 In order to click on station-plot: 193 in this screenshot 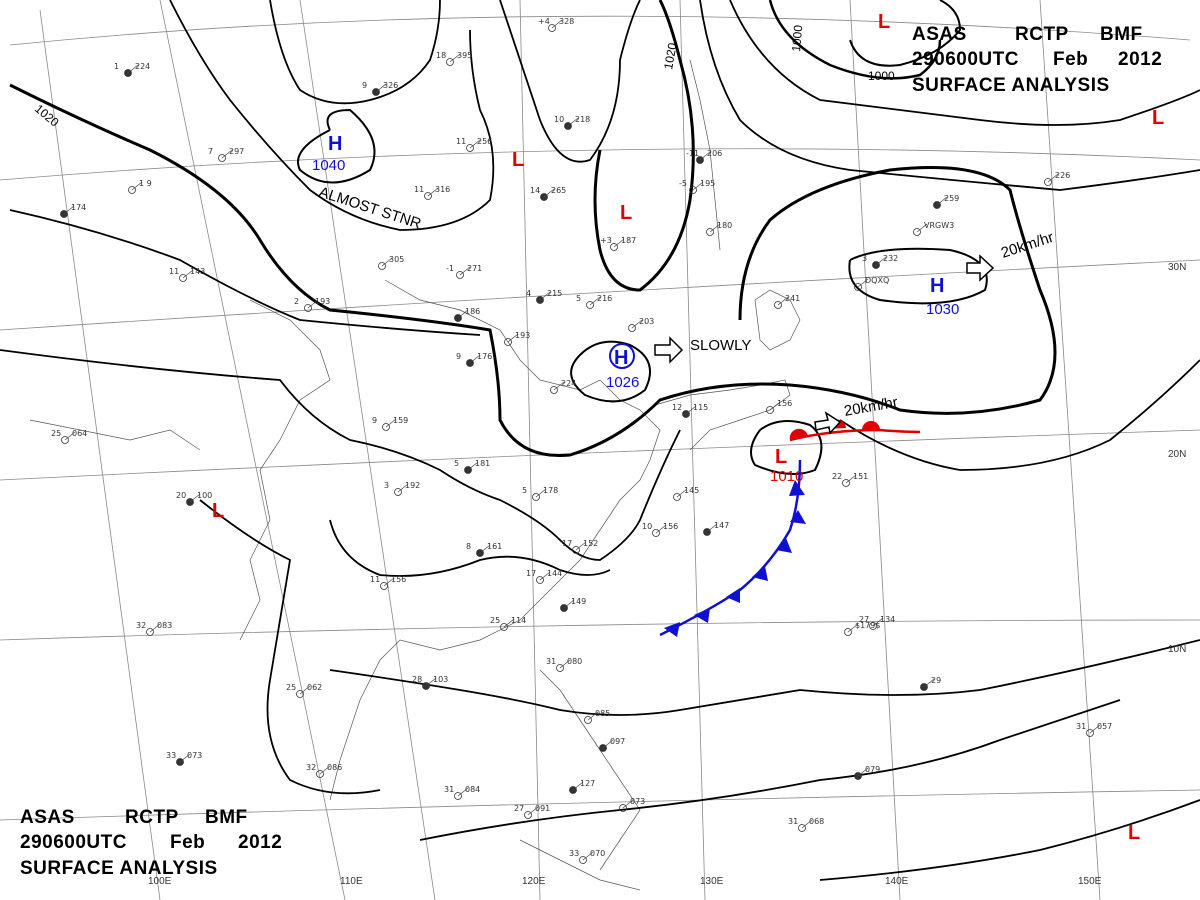, I will do `click(517, 338)`.